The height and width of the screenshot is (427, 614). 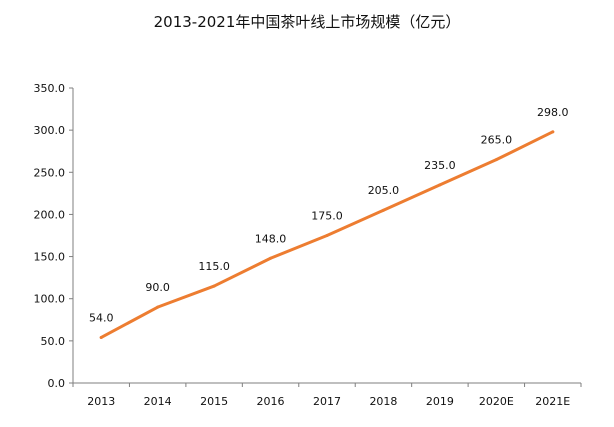 I want to click on y-tick-label: 50.0, so click(x=53, y=341).